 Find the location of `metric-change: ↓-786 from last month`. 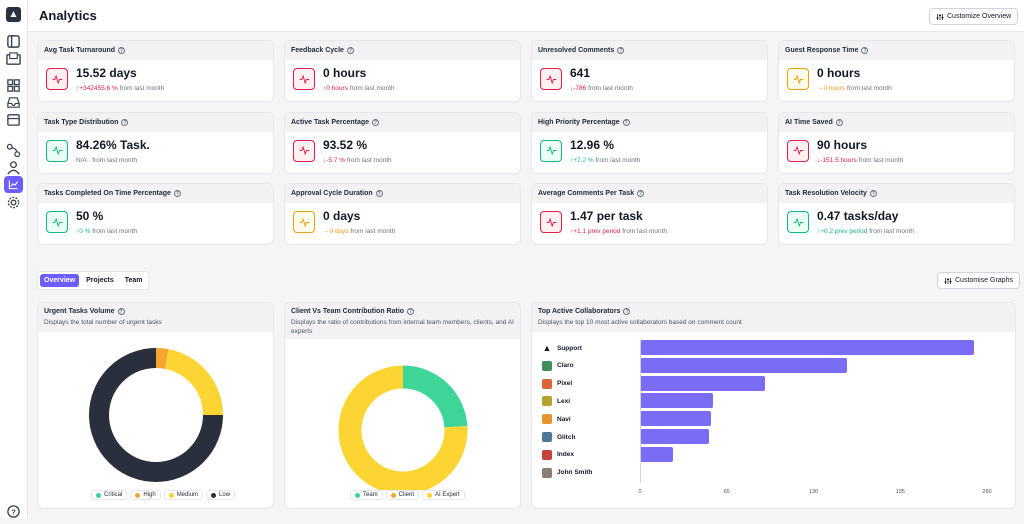

metric-change: ↓-786 from last month is located at coordinates (601, 88).